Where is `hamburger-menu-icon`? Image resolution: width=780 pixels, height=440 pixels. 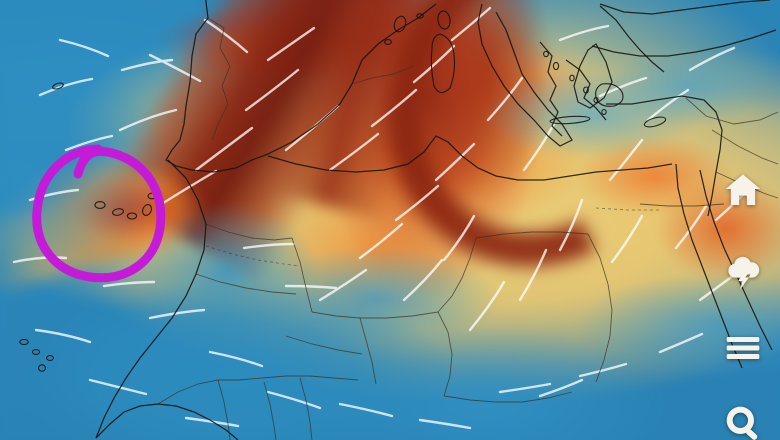 hamburger-menu-icon is located at coordinates (743, 348).